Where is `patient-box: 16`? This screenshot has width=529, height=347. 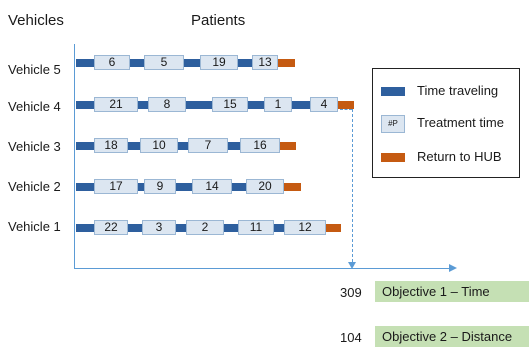 patient-box: 16 is located at coordinates (260, 145).